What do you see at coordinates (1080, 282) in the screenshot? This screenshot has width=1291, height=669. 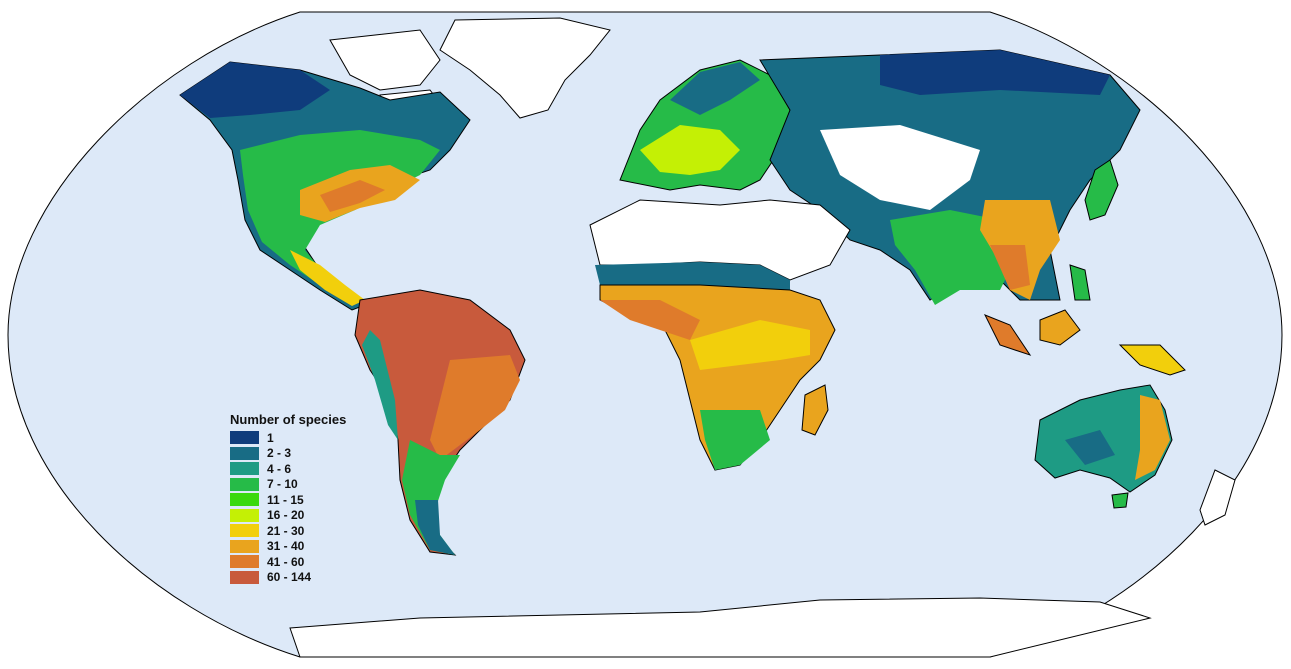 I see `philippines` at bounding box center [1080, 282].